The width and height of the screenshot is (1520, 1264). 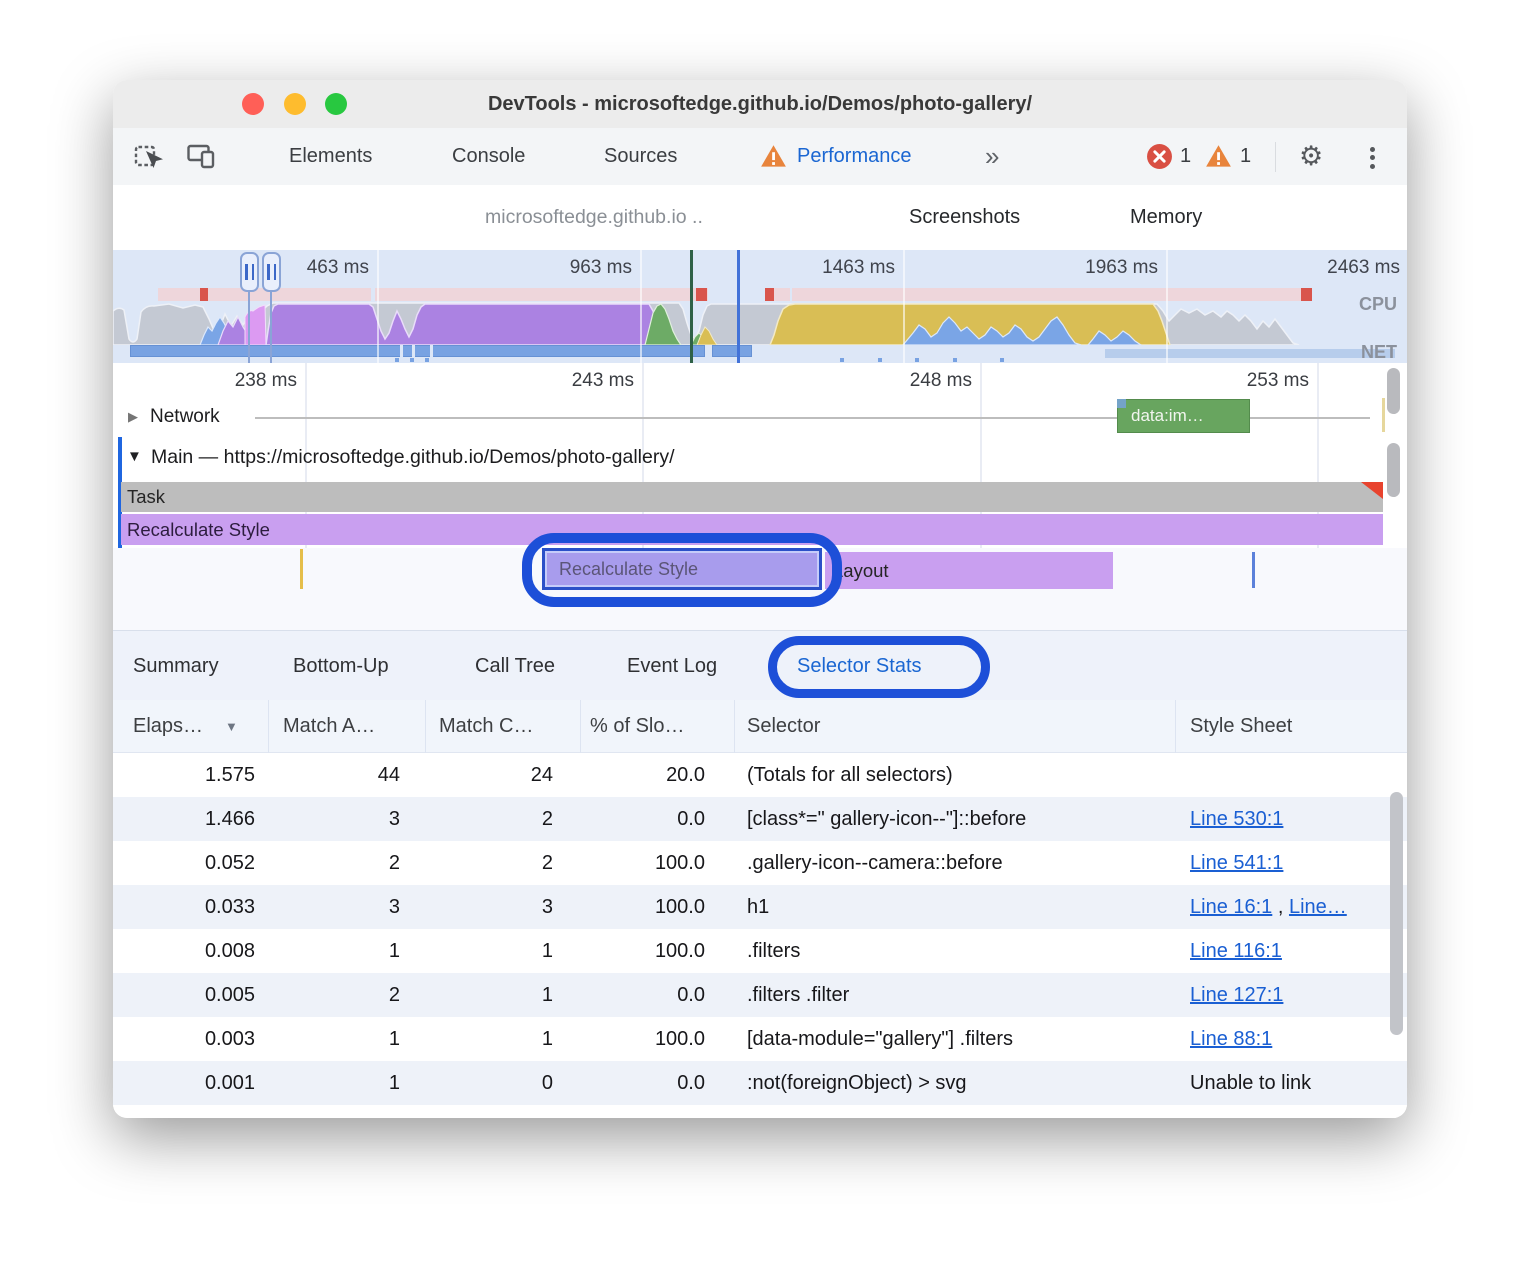 What do you see at coordinates (1246, 156) in the screenshot?
I see `warning-count: 1` at bounding box center [1246, 156].